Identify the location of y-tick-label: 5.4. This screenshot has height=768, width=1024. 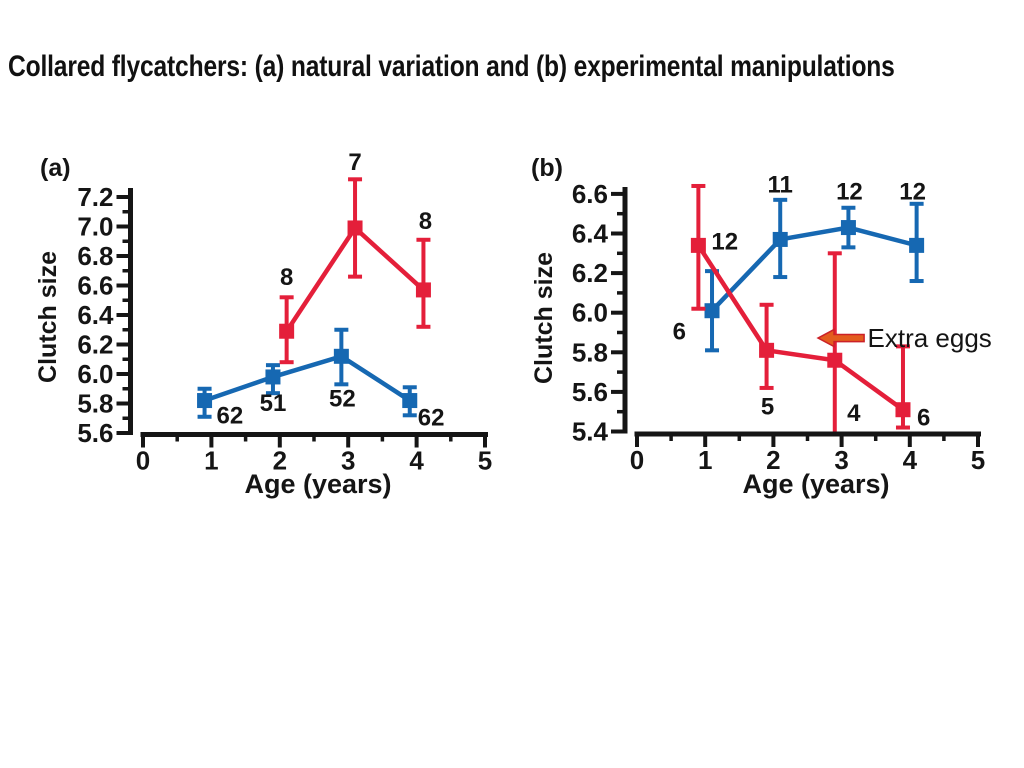
(590, 432).